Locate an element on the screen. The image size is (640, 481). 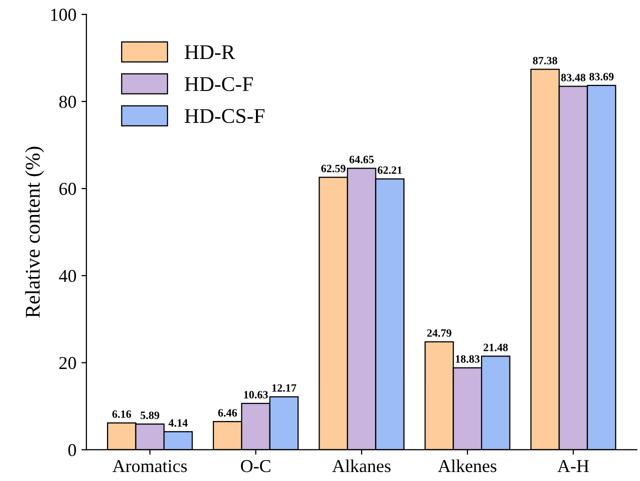
data-label: 64.65 is located at coordinates (361, 160).